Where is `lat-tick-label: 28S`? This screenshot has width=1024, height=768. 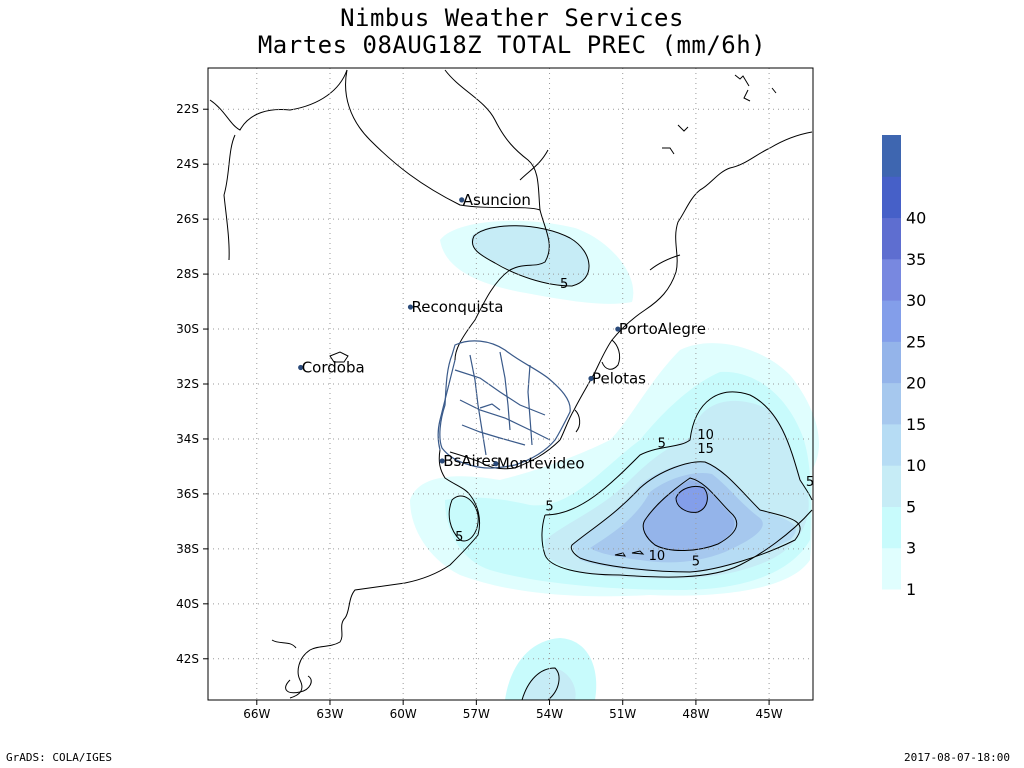
lat-tick-label: 28S is located at coordinates (187, 274).